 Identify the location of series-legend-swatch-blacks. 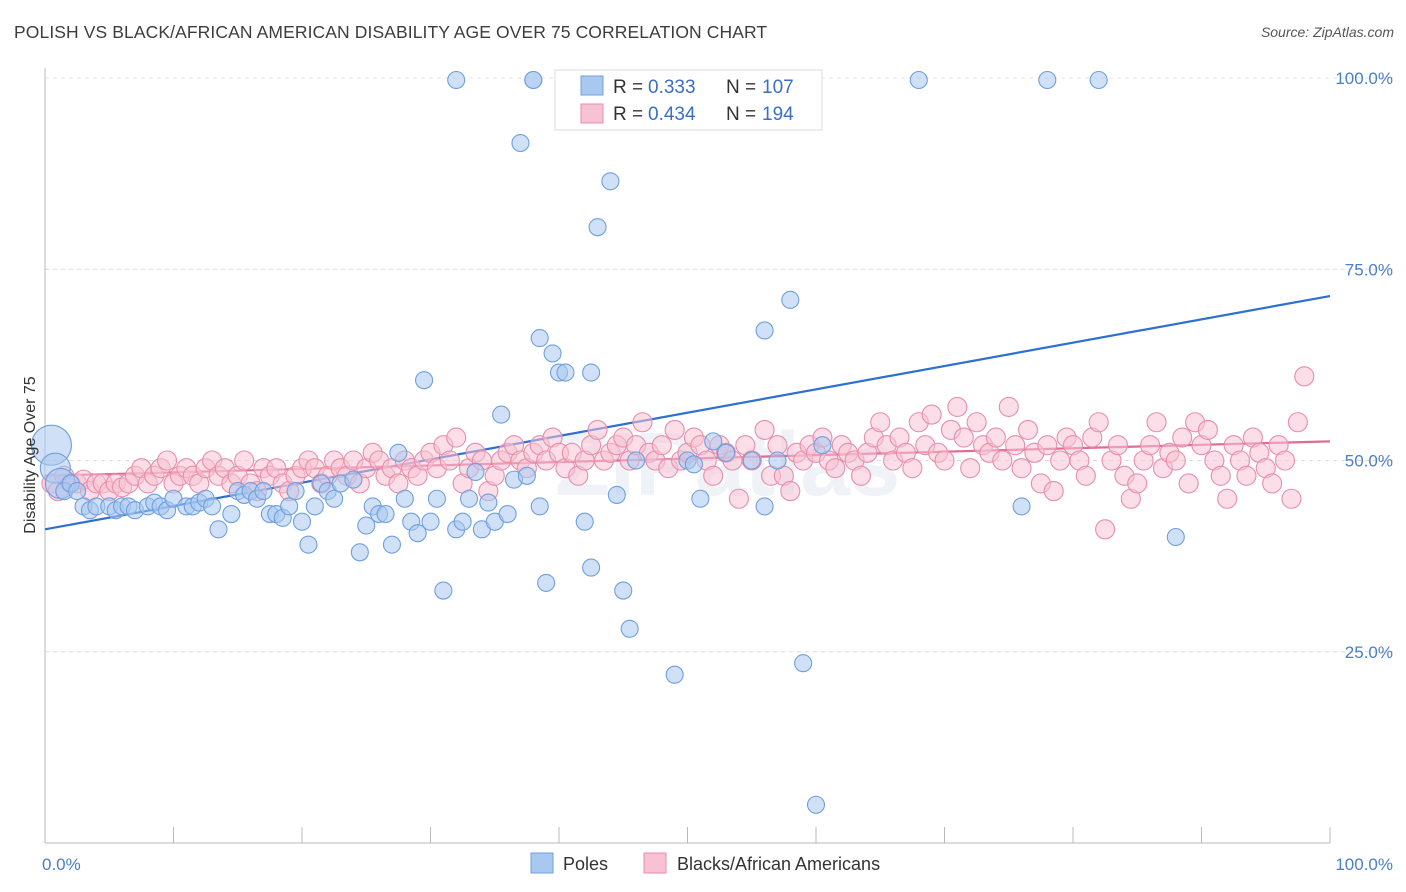
(655, 863).